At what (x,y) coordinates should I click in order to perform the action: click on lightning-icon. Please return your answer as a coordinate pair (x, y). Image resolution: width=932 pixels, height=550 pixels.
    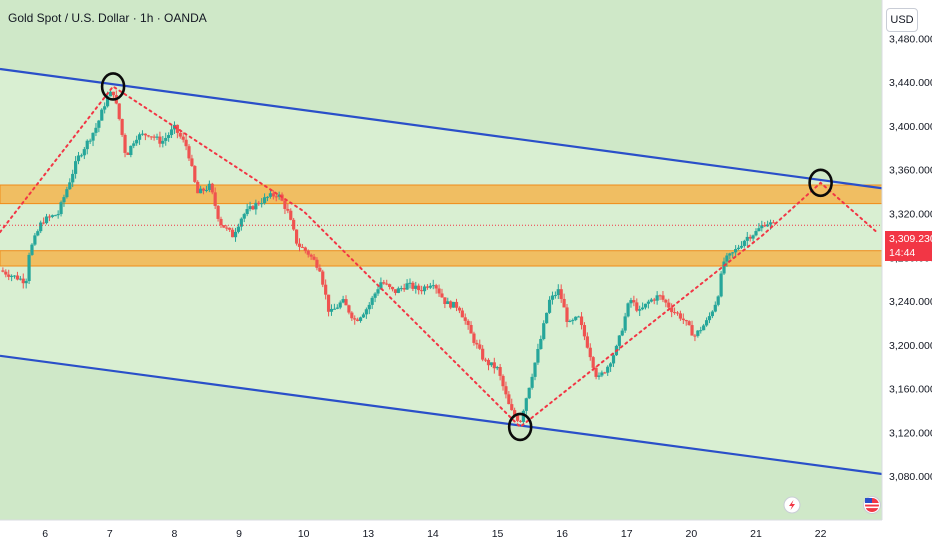
    Looking at the image, I should click on (792, 505).